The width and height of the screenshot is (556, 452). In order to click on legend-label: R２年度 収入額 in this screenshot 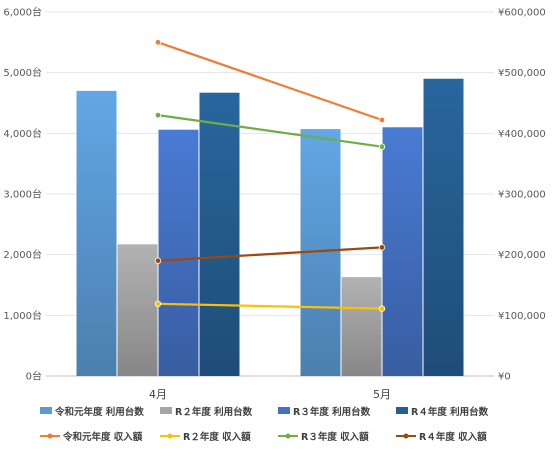, I will do `click(217, 437)`.